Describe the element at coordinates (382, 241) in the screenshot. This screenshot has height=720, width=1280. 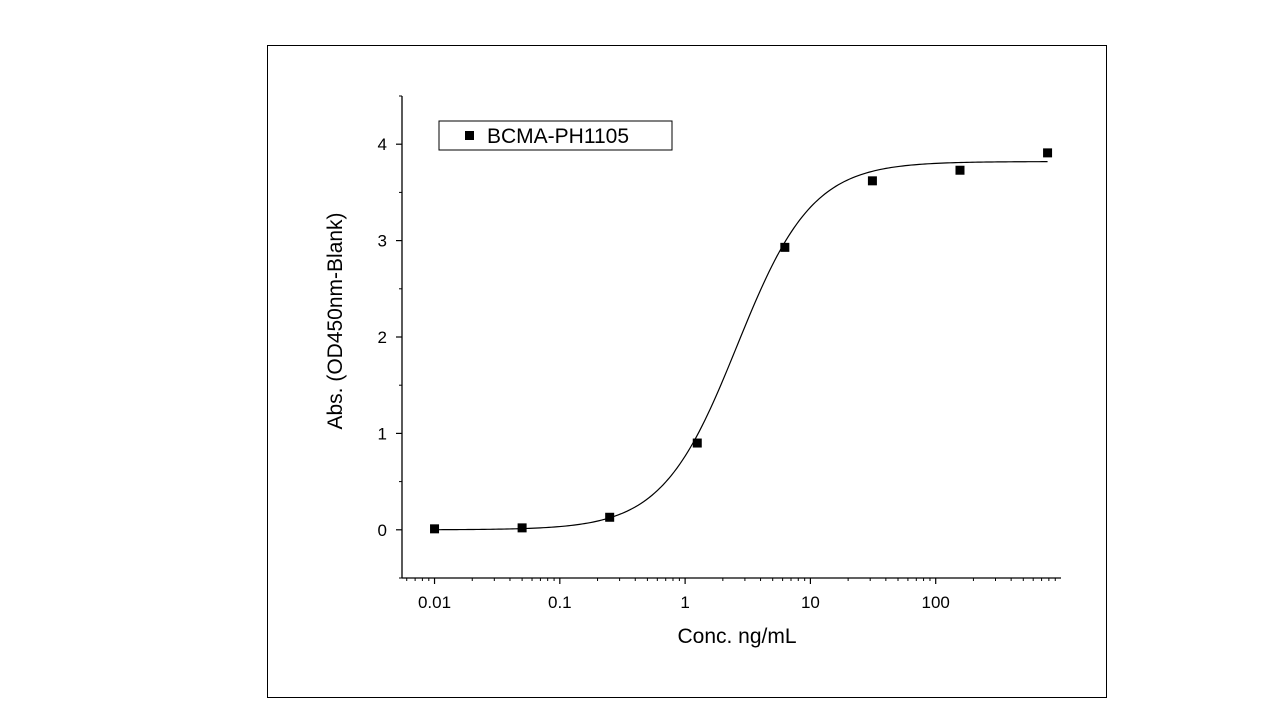
I see `y-tick-label: 3` at that location.